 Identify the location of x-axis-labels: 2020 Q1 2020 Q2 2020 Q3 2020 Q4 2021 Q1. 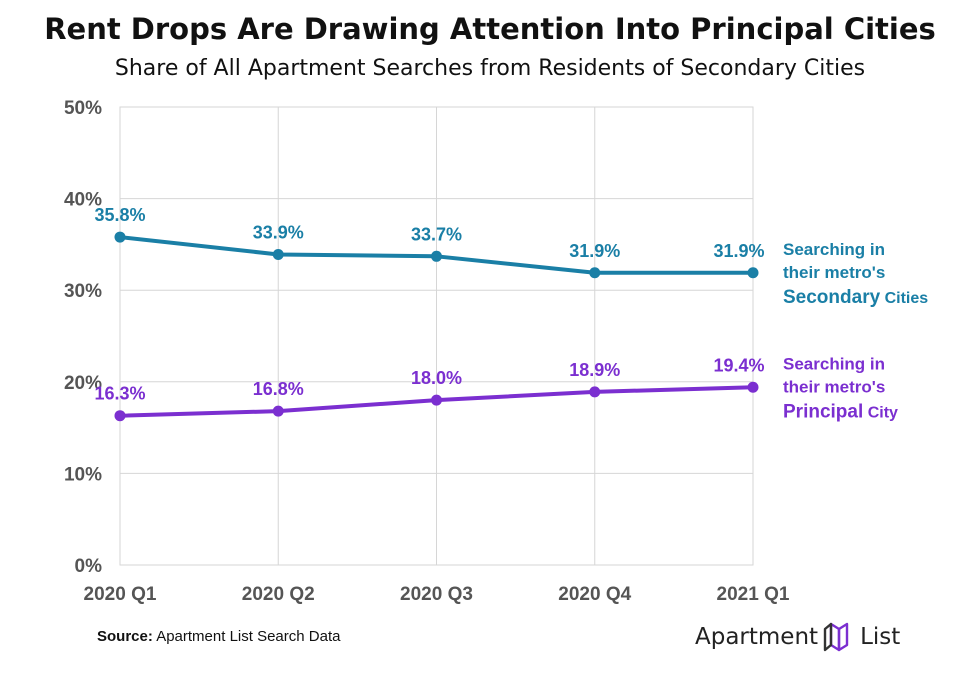
(437, 594).